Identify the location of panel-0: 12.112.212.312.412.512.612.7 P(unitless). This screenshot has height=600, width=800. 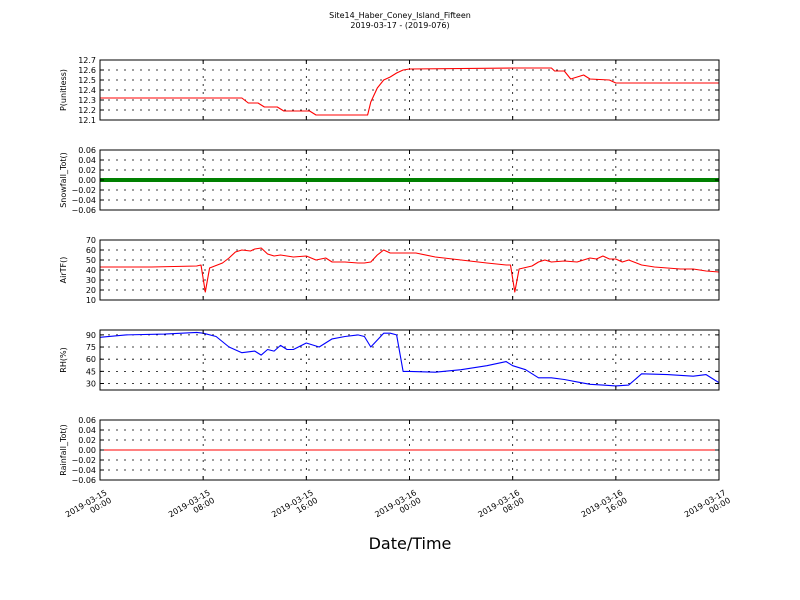
(389, 90).